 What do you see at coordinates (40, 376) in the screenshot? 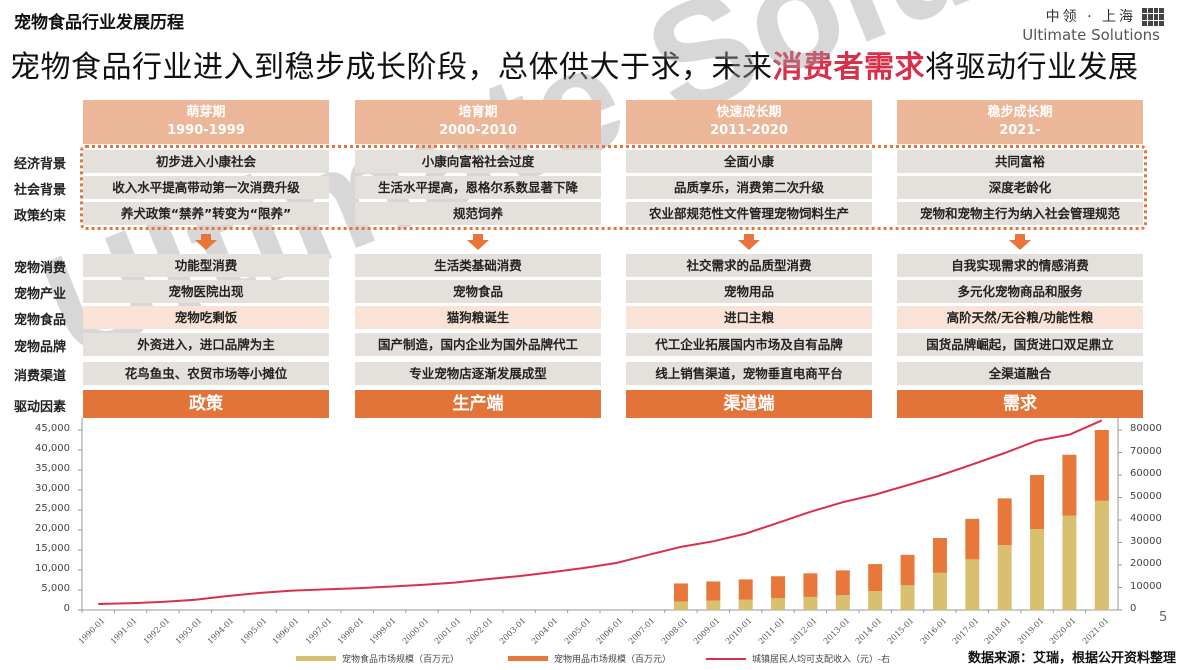
I see `row-label: 消费渠道` at bounding box center [40, 376].